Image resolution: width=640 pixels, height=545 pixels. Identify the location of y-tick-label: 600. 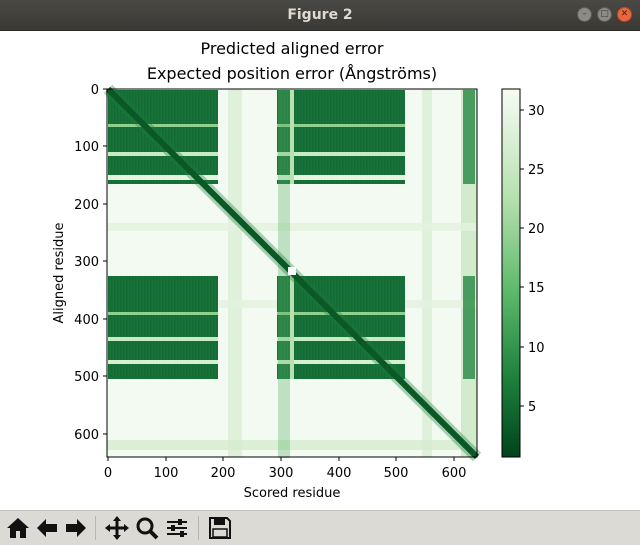
(86, 435).